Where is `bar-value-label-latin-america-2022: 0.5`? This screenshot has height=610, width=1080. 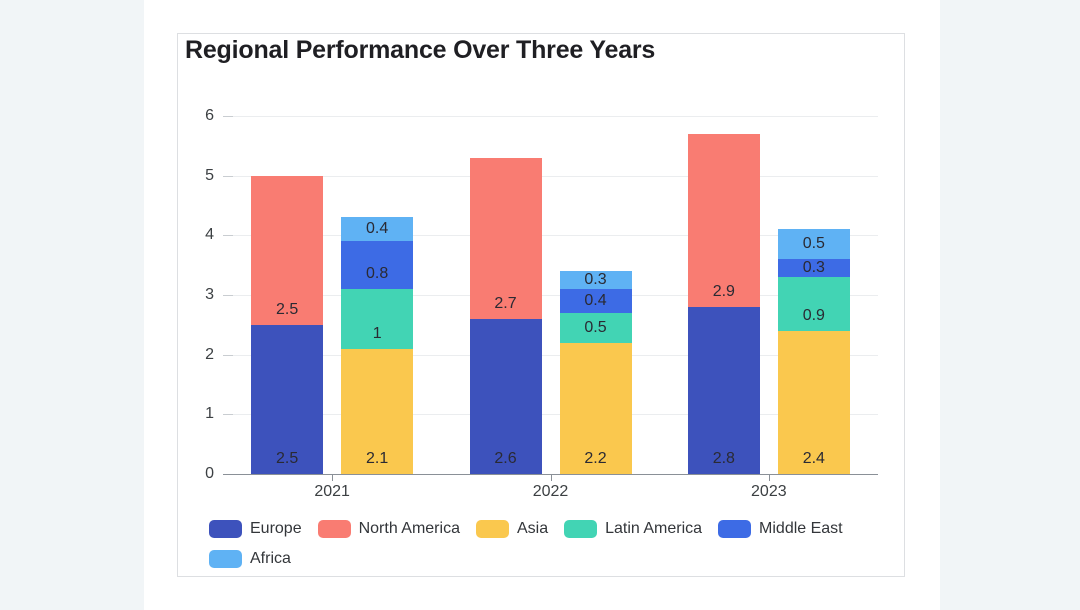 bar-value-label-latin-america-2022: 0.5 is located at coordinates (595, 327).